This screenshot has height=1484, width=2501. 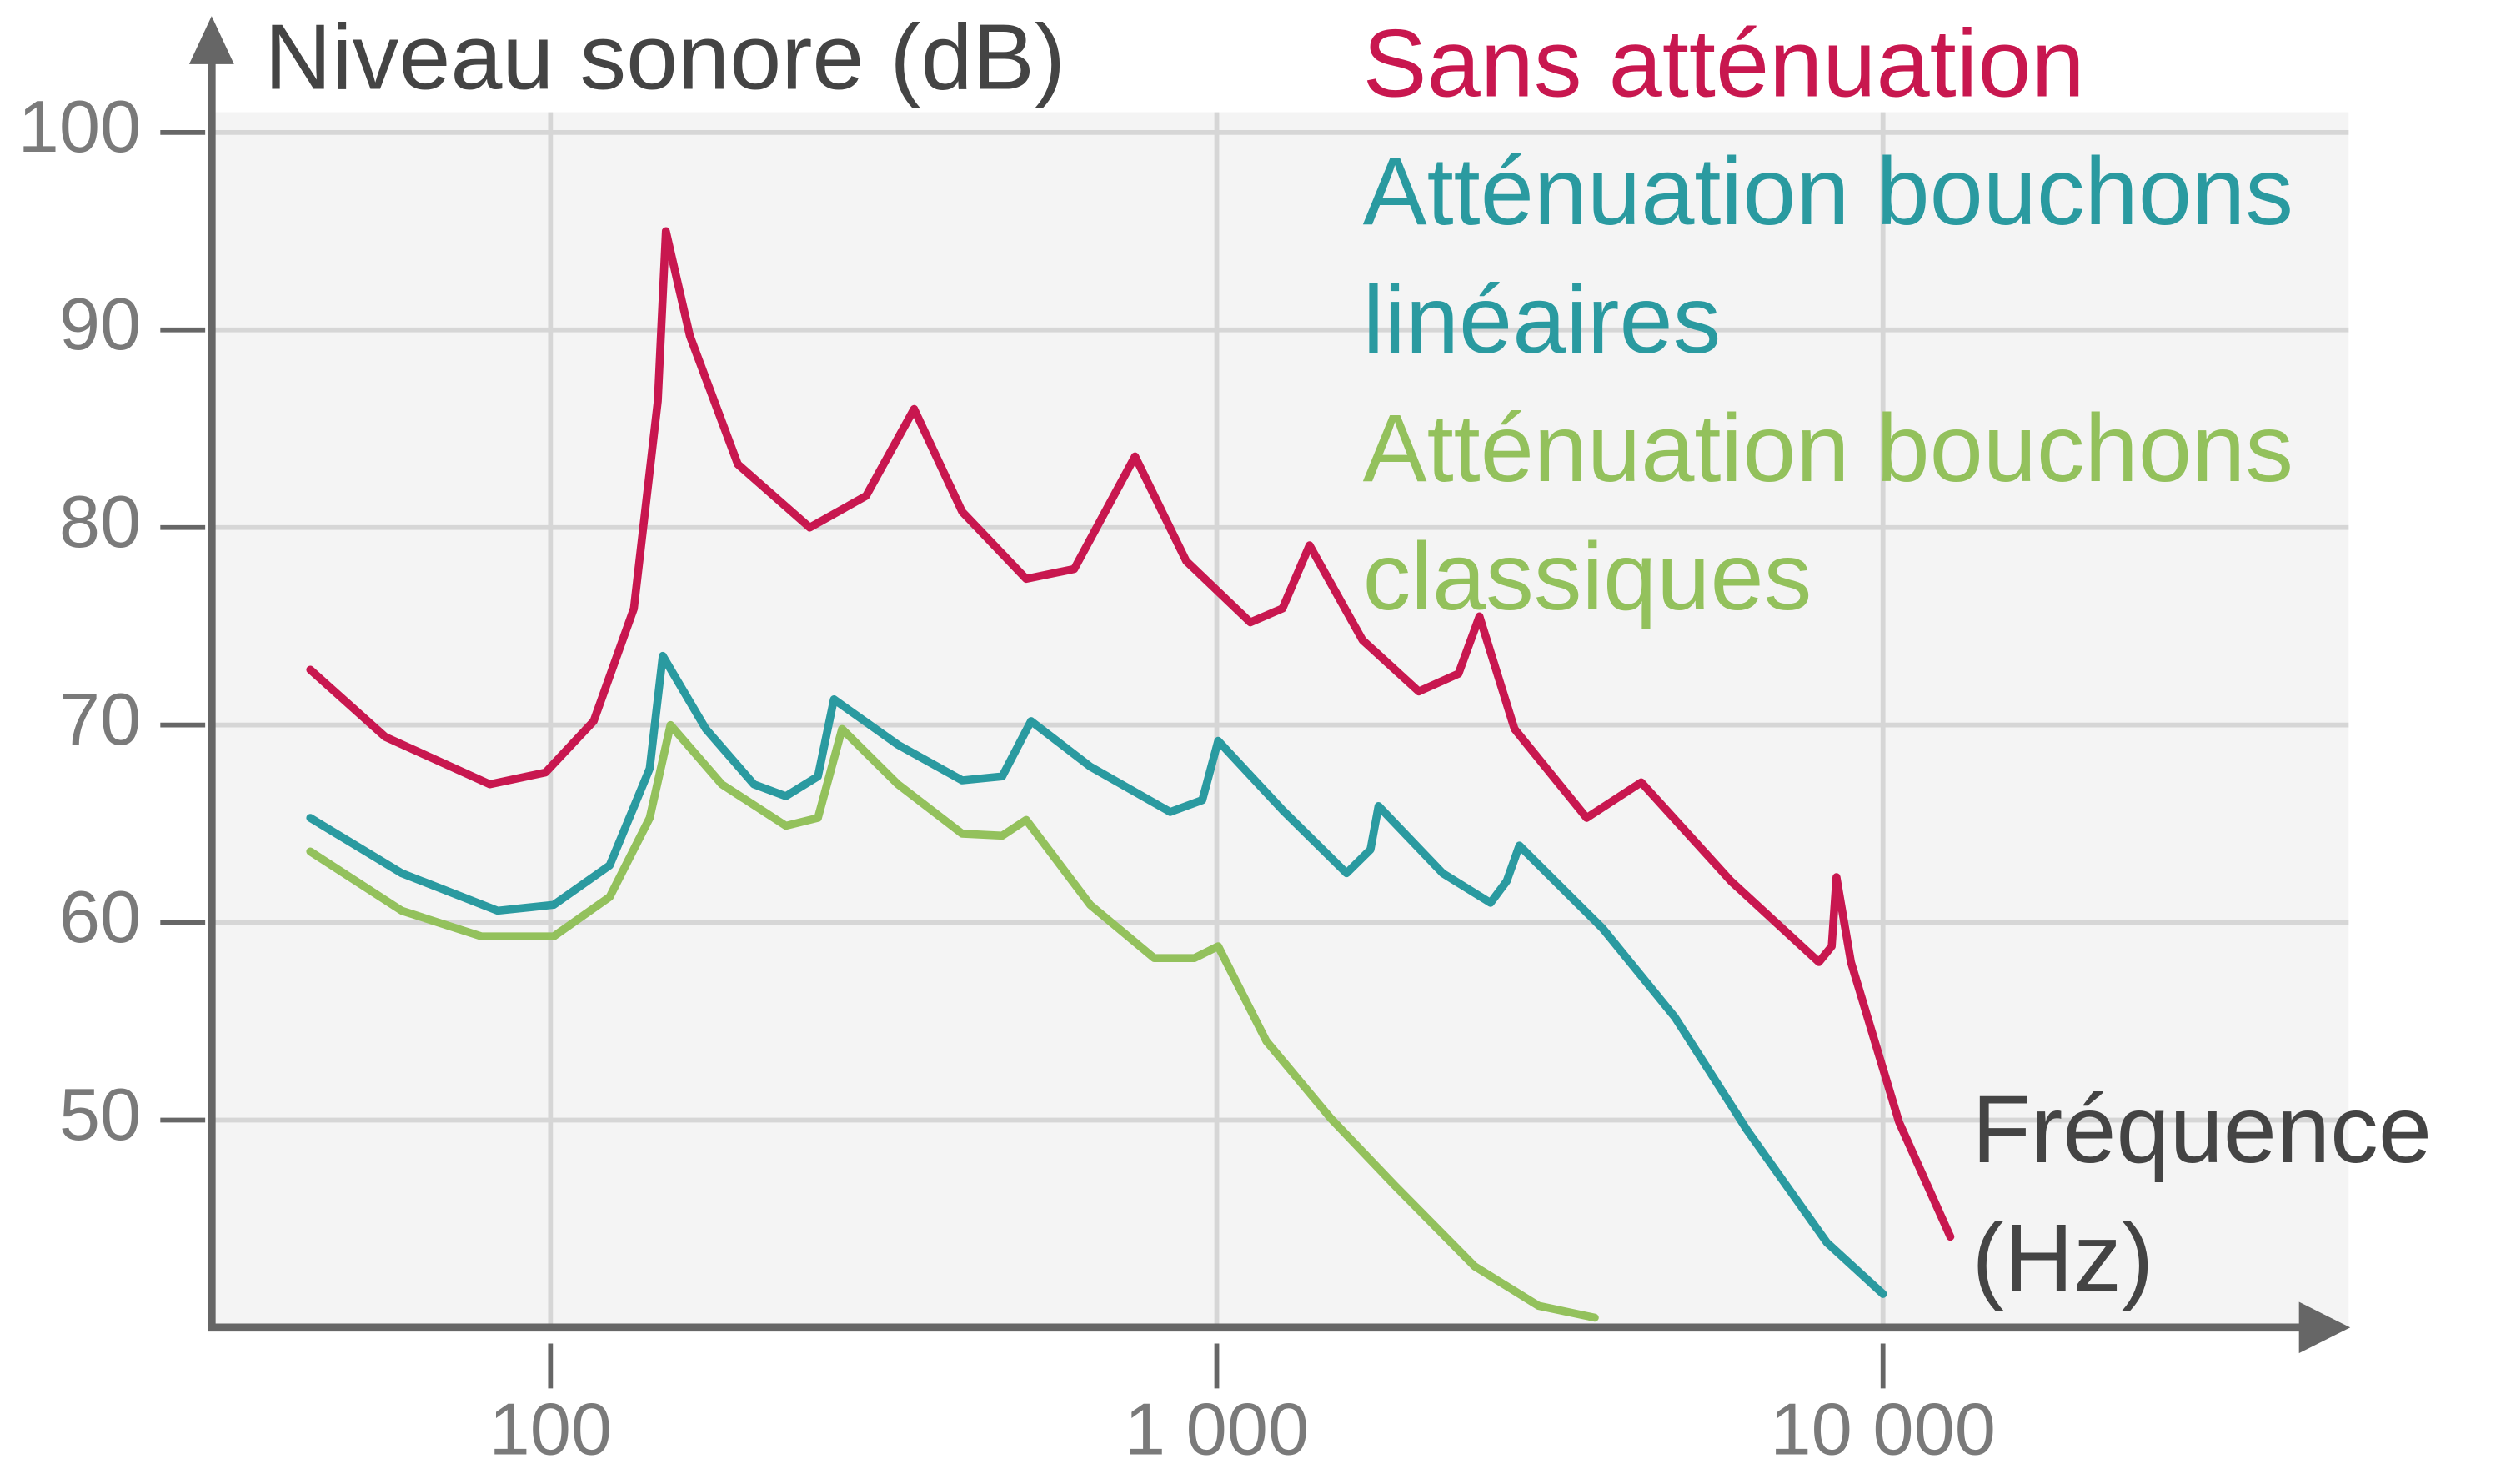 I want to click on legend-entry: Sans atténuation, so click(x=1723, y=63).